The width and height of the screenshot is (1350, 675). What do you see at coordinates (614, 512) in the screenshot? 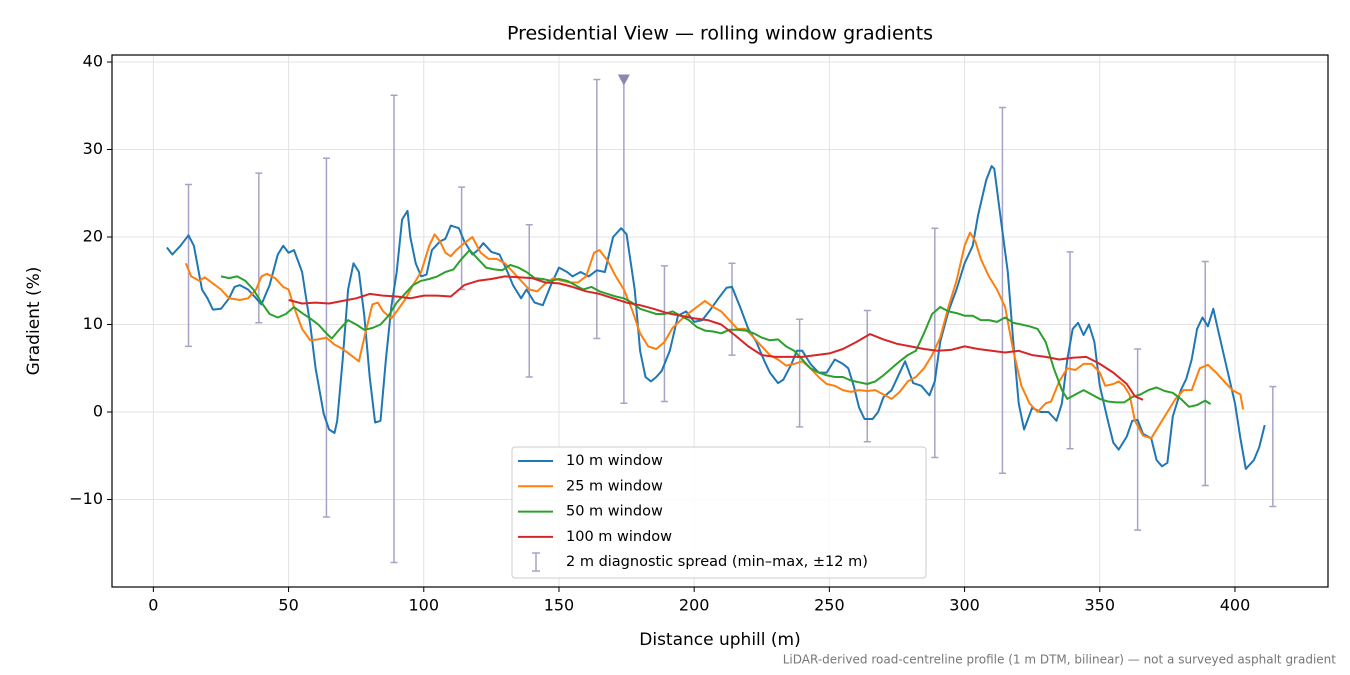
I see `legend-label: 50 m window` at bounding box center [614, 512].